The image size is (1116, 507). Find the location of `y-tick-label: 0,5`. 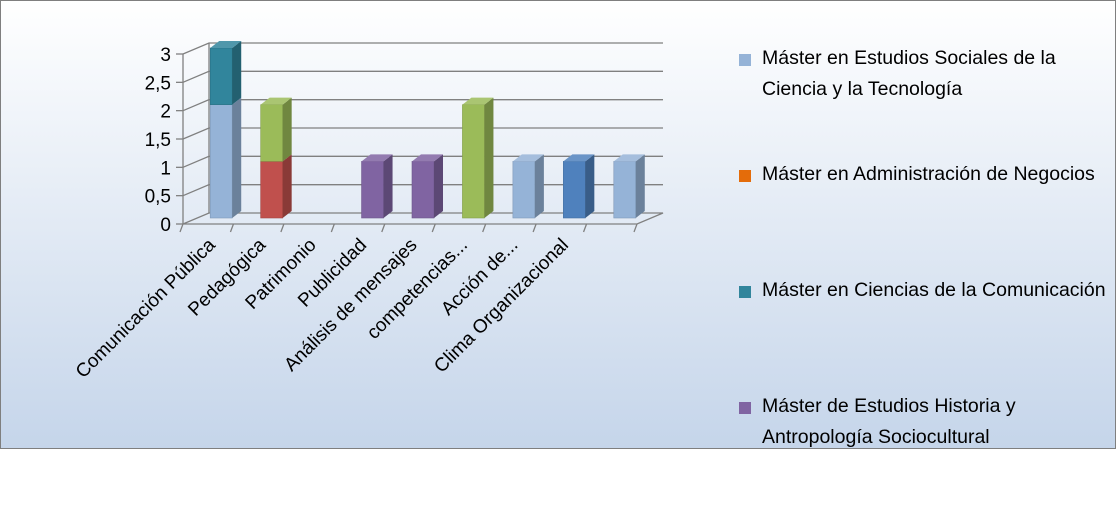

y-tick-label: 0,5 is located at coordinates (158, 197).